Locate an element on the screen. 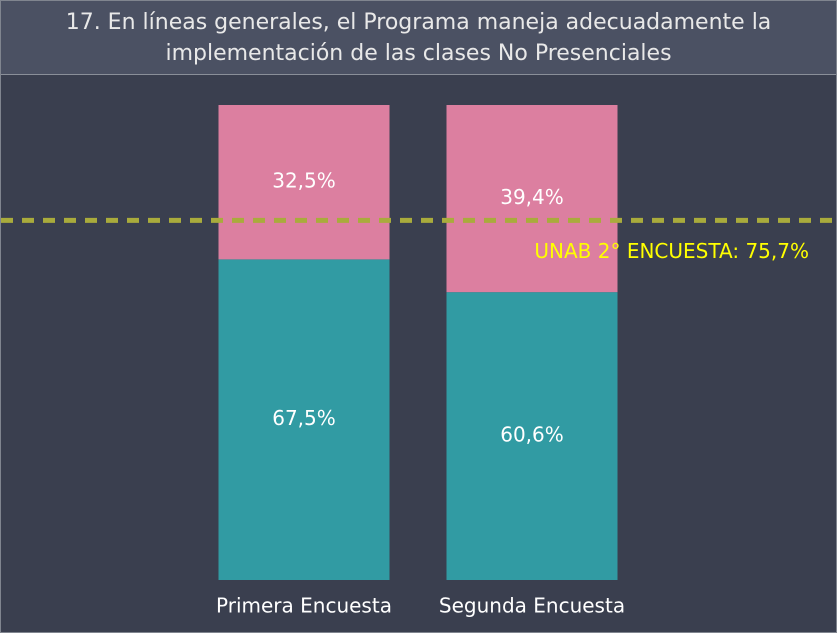 This screenshot has width=837, height=633. value-label: 60,6% is located at coordinates (532, 435).